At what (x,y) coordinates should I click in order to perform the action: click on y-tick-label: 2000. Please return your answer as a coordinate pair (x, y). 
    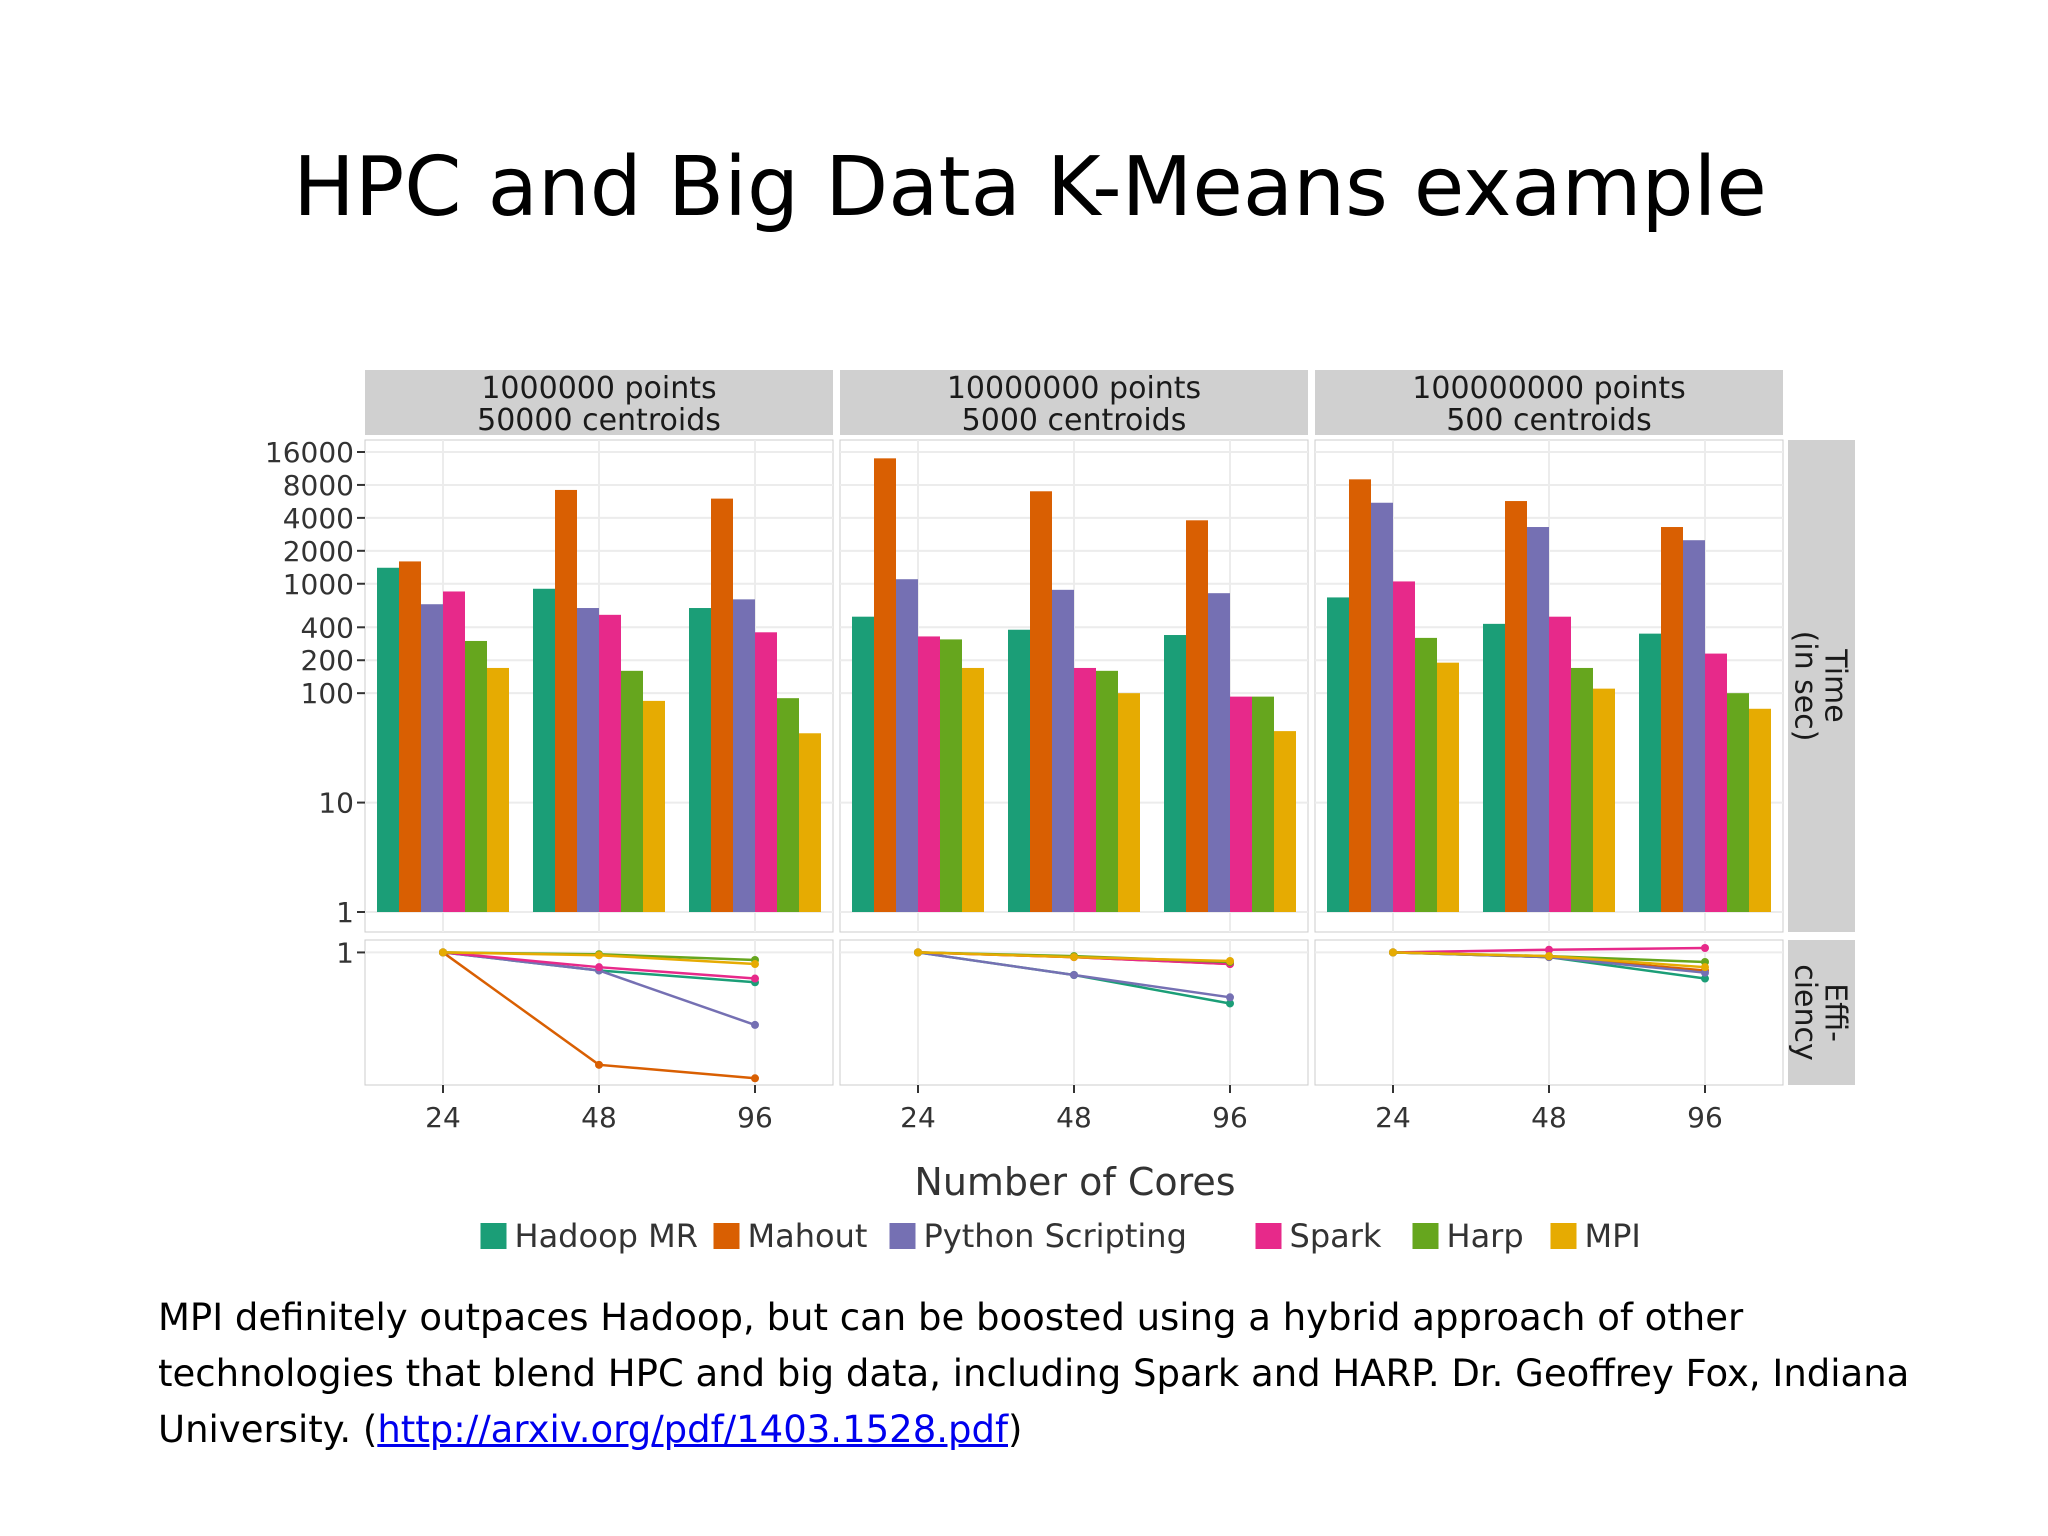
    Looking at the image, I should click on (318, 551).